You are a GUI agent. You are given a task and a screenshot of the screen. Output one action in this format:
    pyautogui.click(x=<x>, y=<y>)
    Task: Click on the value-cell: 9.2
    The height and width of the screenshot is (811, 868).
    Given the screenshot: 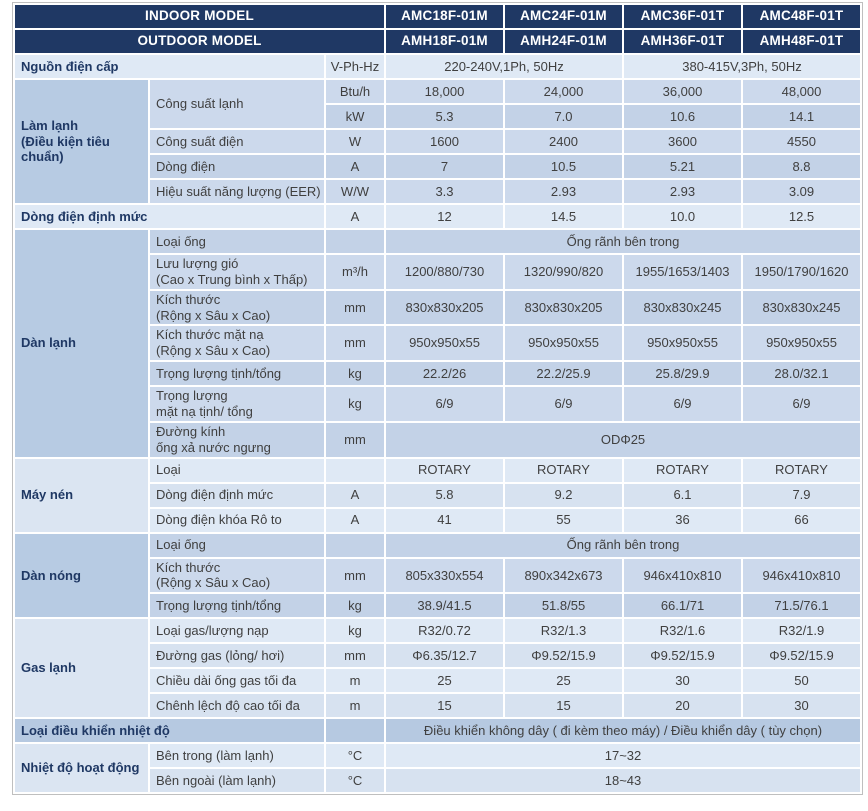 What is the action you would take?
    pyautogui.click(x=563, y=495)
    